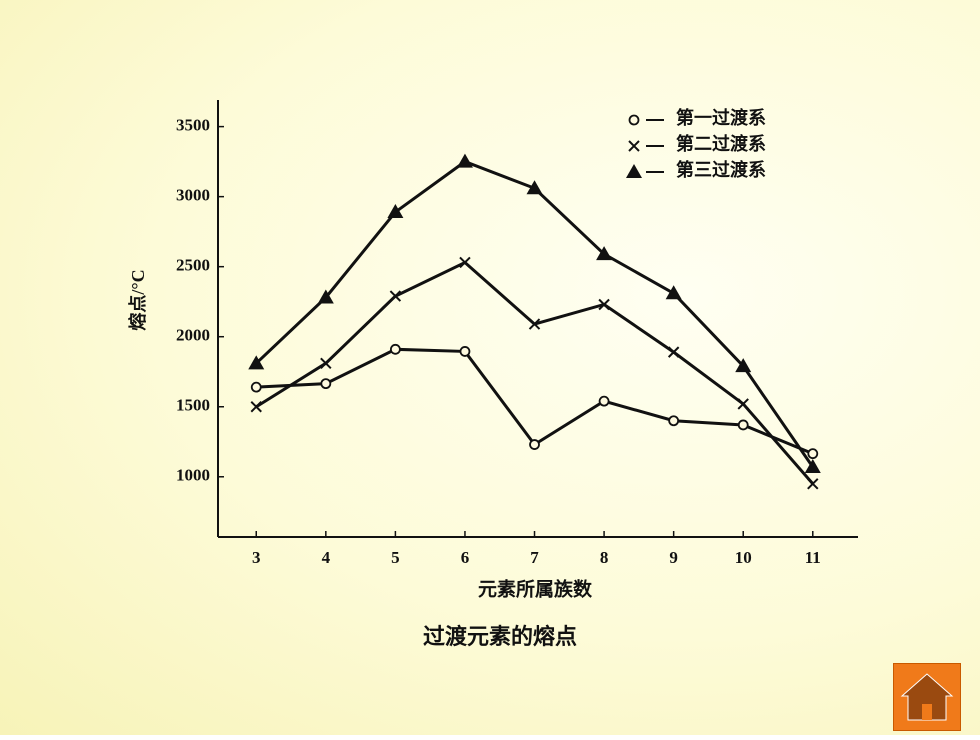 Image resolution: width=980 pixels, height=740 pixels. Describe the element at coordinates (721, 169) in the screenshot. I see `legend-label: 第三过渡系` at that location.